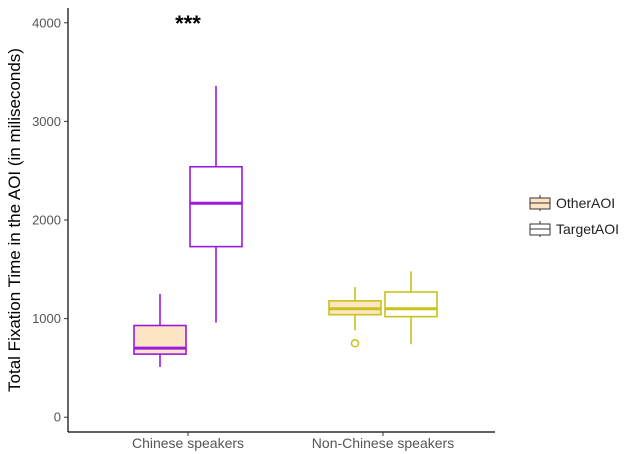 Image resolution: width=624 pixels, height=454 pixels. I want to click on y-tick-label: 1000, so click(46, 318).